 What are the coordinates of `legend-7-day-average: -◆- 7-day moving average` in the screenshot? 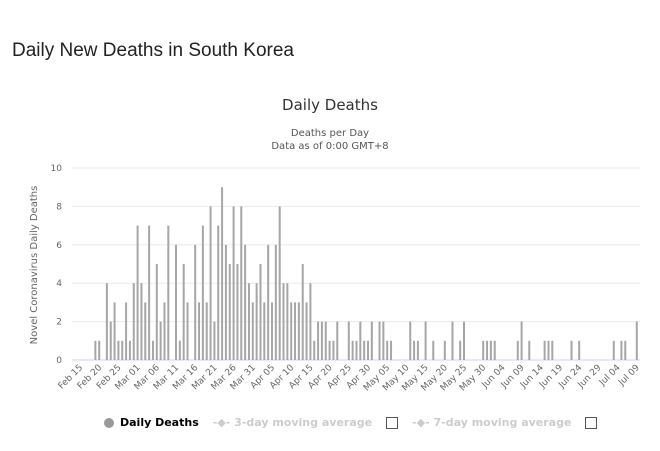 It's located at (491, 422).